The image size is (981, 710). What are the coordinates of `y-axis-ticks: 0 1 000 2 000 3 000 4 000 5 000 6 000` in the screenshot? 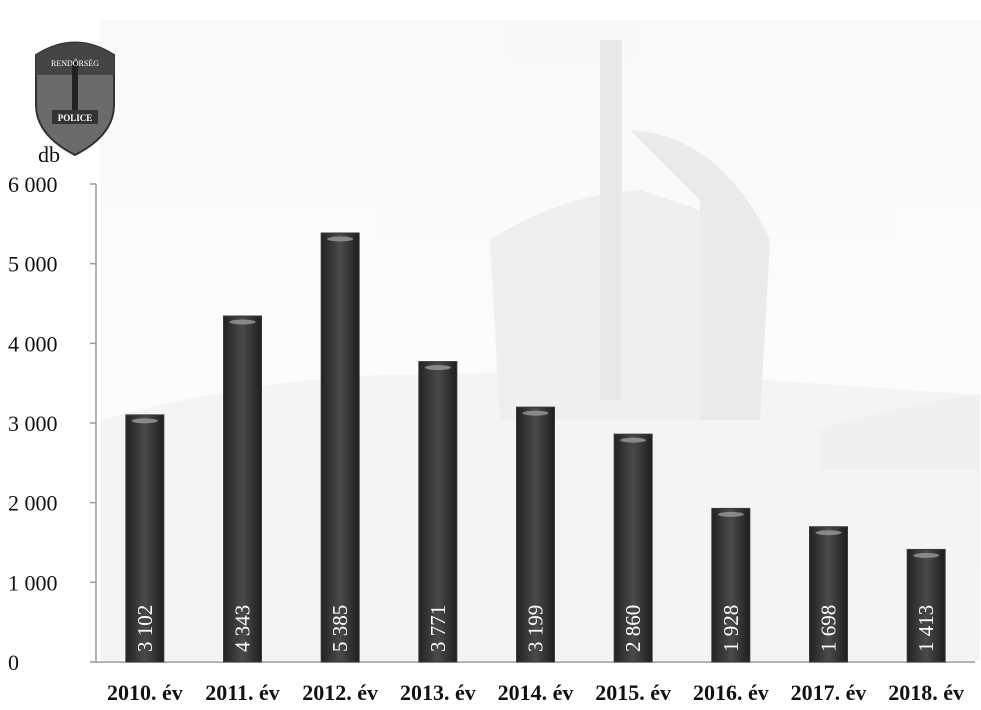 It's located at (52, 423).